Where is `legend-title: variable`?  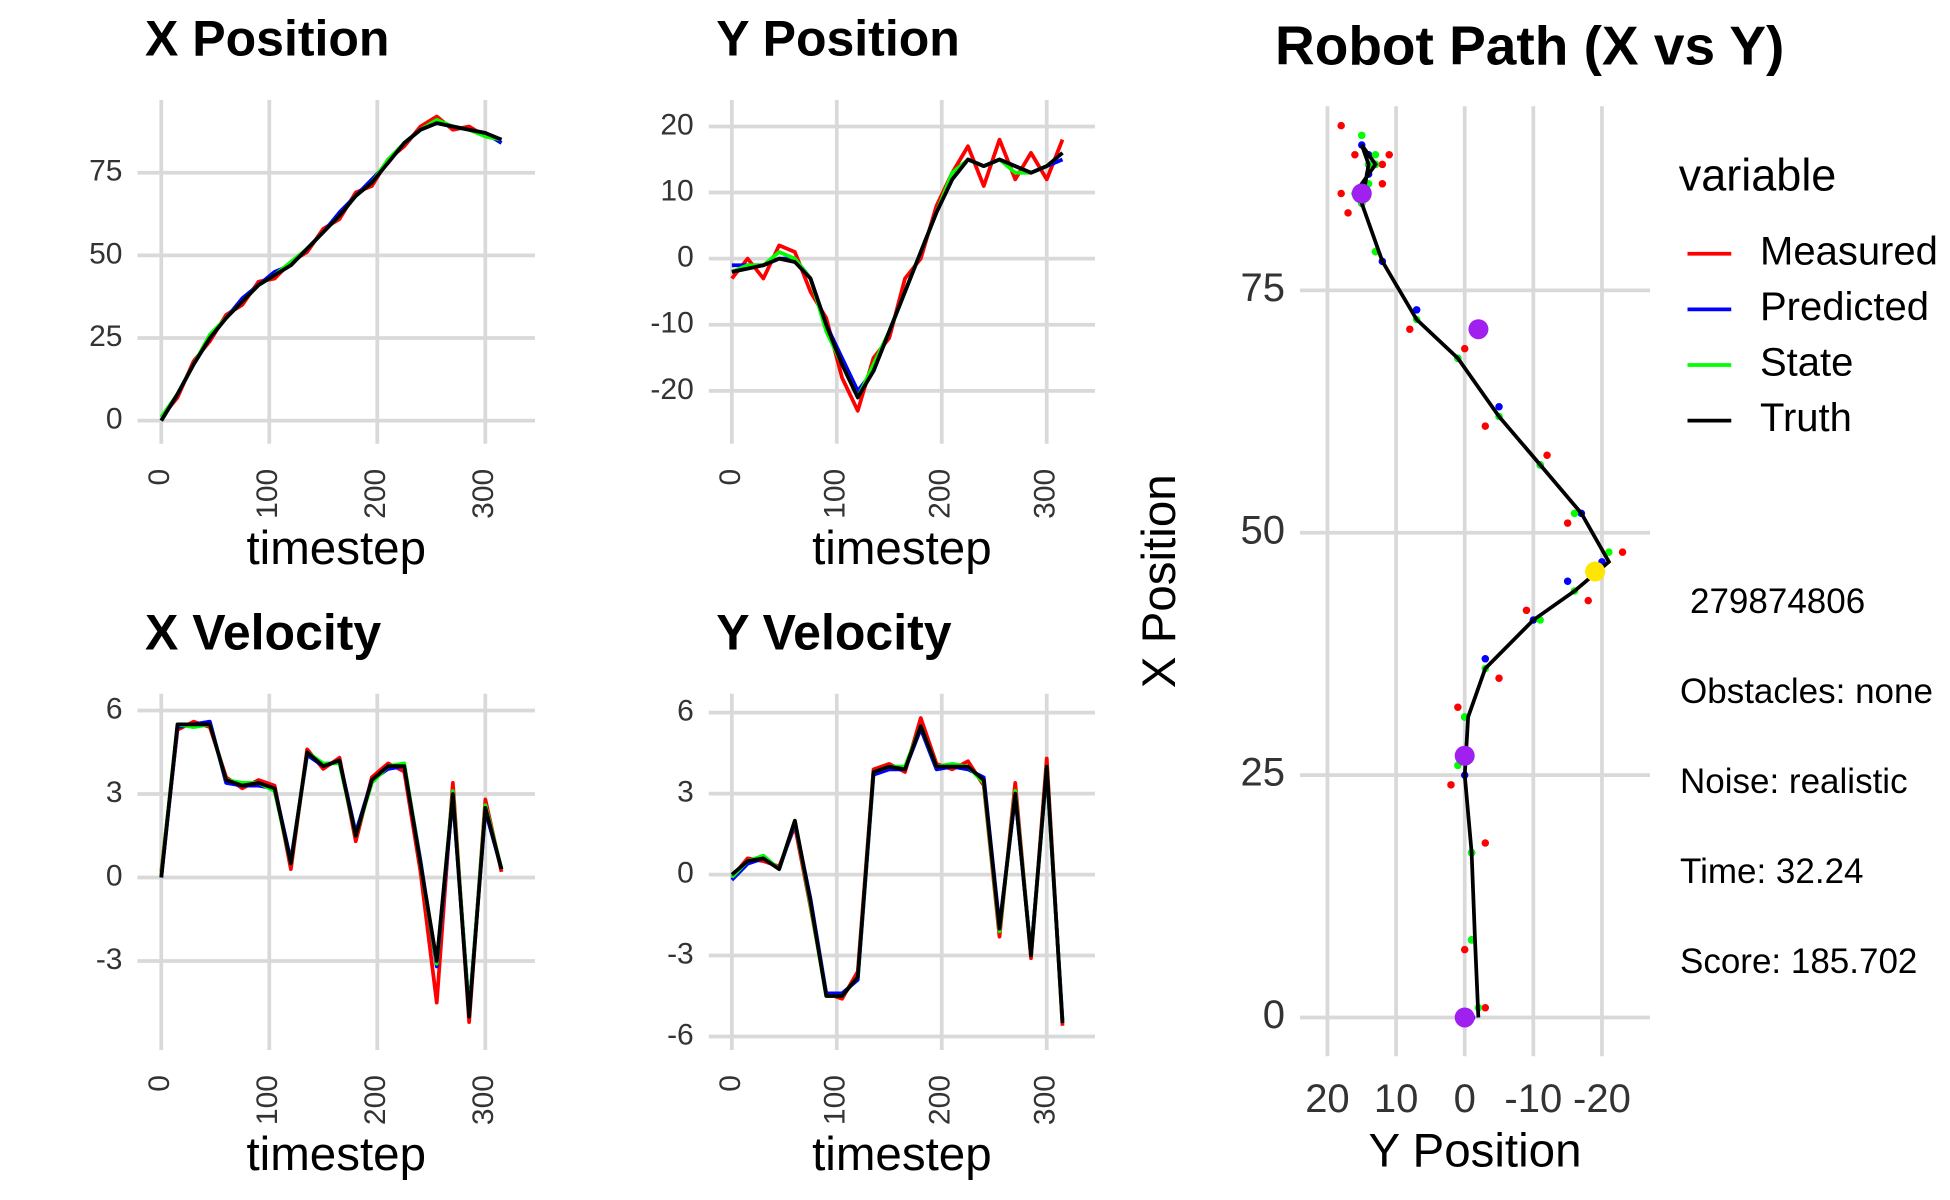 legend-title: variable is located at coordinates (1758, 175).